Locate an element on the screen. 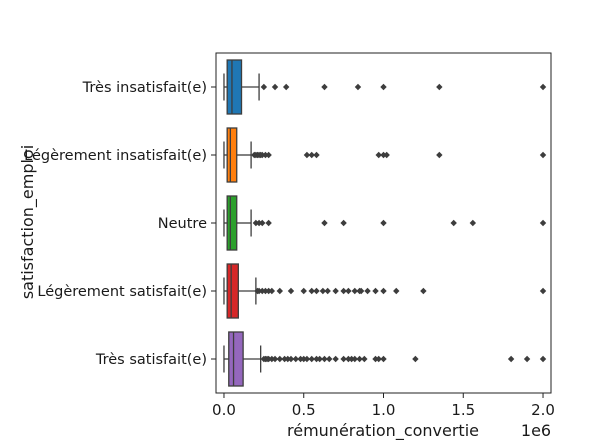 The width and height of the screenshot is (612, 447). x-ticks-layer: 0.0 0.5 1.0 1.5 2.0 is located at coordinates (383, 406).